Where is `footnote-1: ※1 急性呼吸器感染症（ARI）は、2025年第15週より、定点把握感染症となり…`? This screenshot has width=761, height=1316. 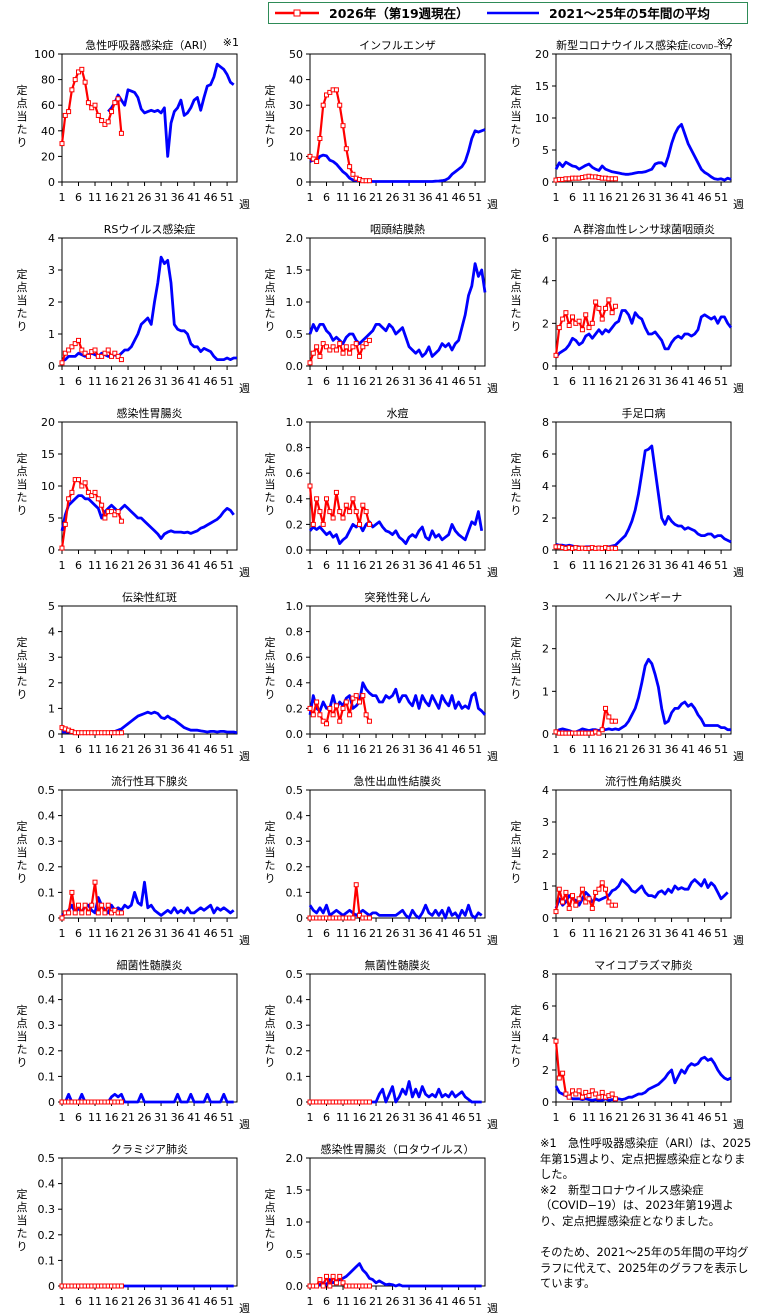 footnote-1: ※1 急性呼吸器感染症（ARI）は、2025年第15週より、定点把握感染症となり… is located at coordinates (646, 1159).